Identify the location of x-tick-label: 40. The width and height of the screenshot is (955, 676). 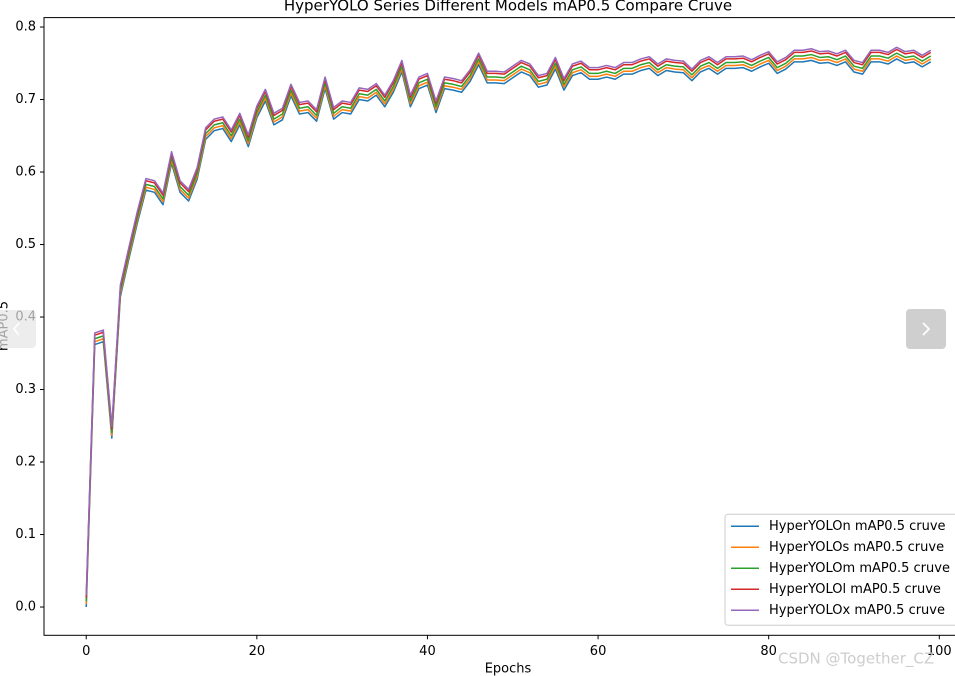
(427, 651).